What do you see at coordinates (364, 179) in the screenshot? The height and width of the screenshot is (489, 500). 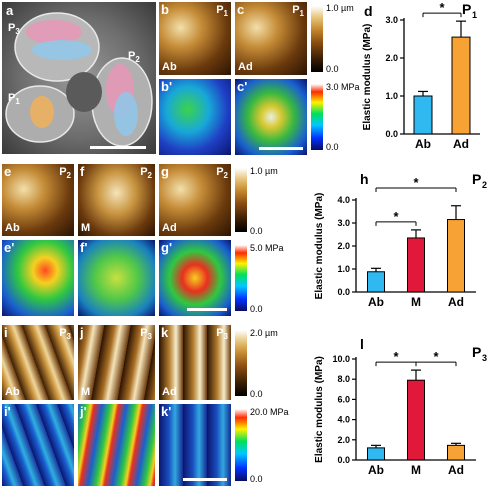 I see `panel-label-h: h` at bounding box center [364, 179].